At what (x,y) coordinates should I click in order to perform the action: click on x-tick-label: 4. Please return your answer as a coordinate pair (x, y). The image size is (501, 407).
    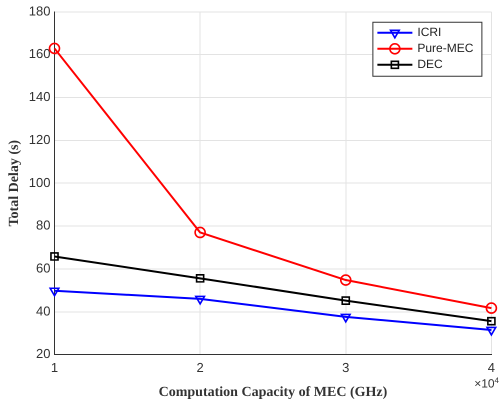
    Looking at the image, I should click on (491, 367).